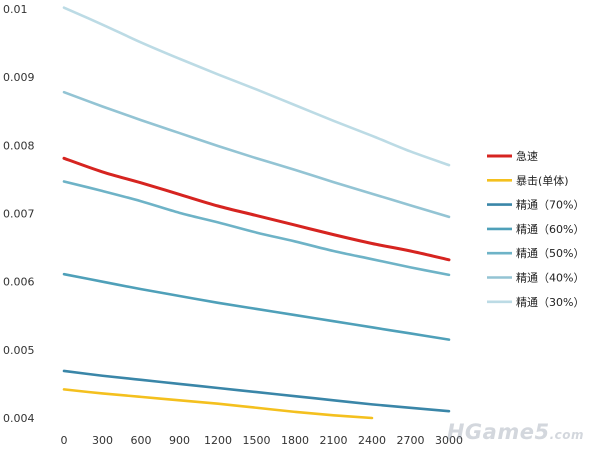 This screenshot has width=592, height=452. I want to click on watermark-logo: HGame5.com, so click(515, 432).